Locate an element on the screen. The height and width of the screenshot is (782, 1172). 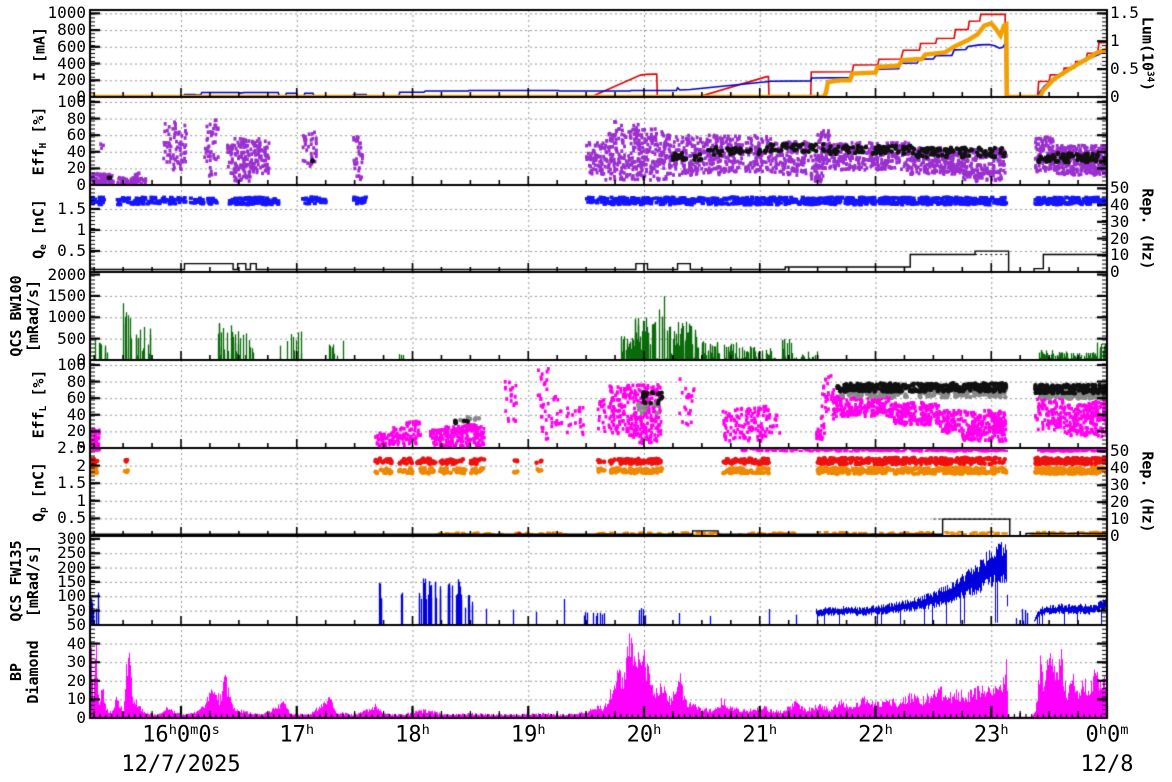
y-axis-title-right-q-p: Rep. (Hz) is located at coordinates (1147, 492).